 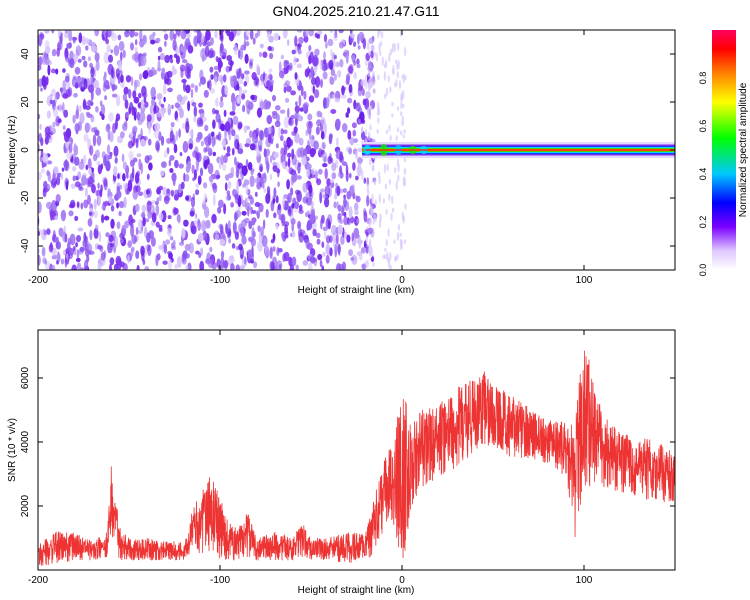 I want to click on x-tick-label: 0, so click(x=402, y=280).